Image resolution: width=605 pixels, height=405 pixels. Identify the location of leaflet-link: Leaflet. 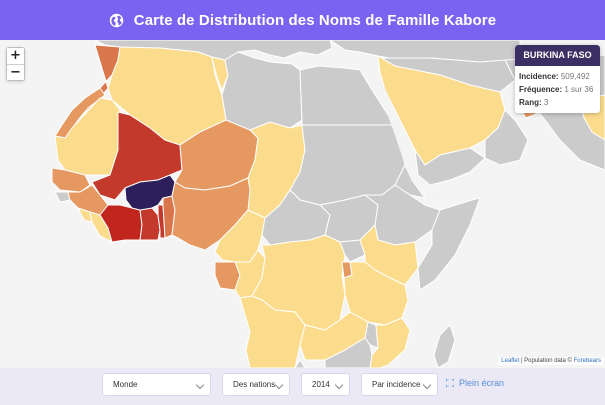
(510, 361).